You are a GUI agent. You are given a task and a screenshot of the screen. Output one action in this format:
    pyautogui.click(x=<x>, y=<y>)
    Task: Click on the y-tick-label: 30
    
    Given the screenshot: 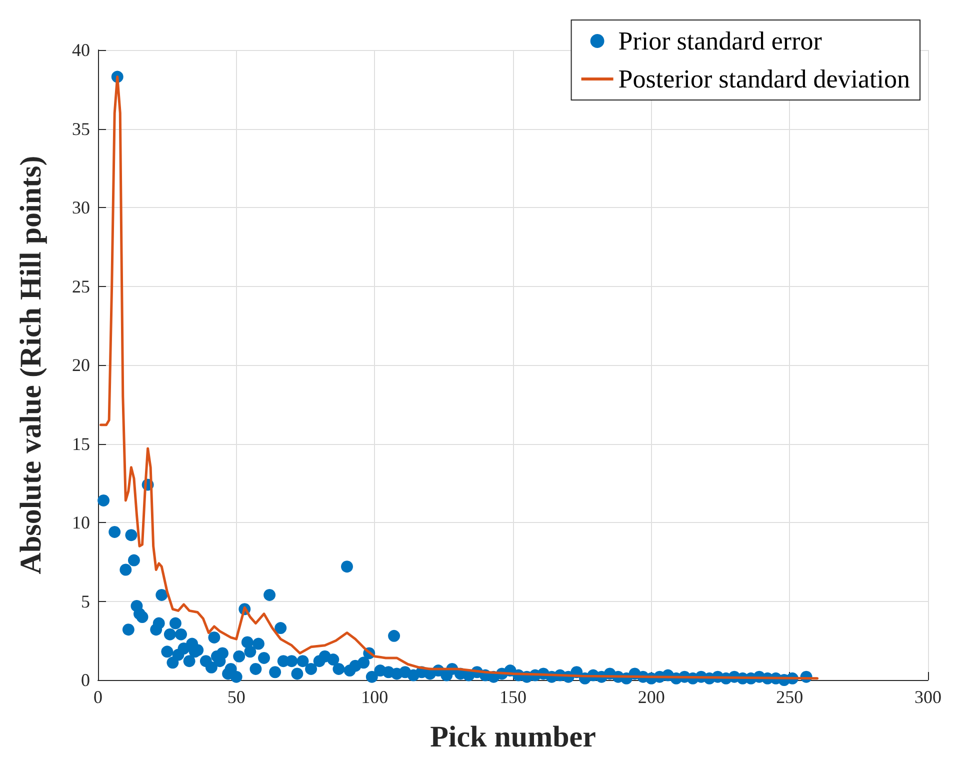 What is the action you would take?
    pyautogui.click(x=81, y=208)
    